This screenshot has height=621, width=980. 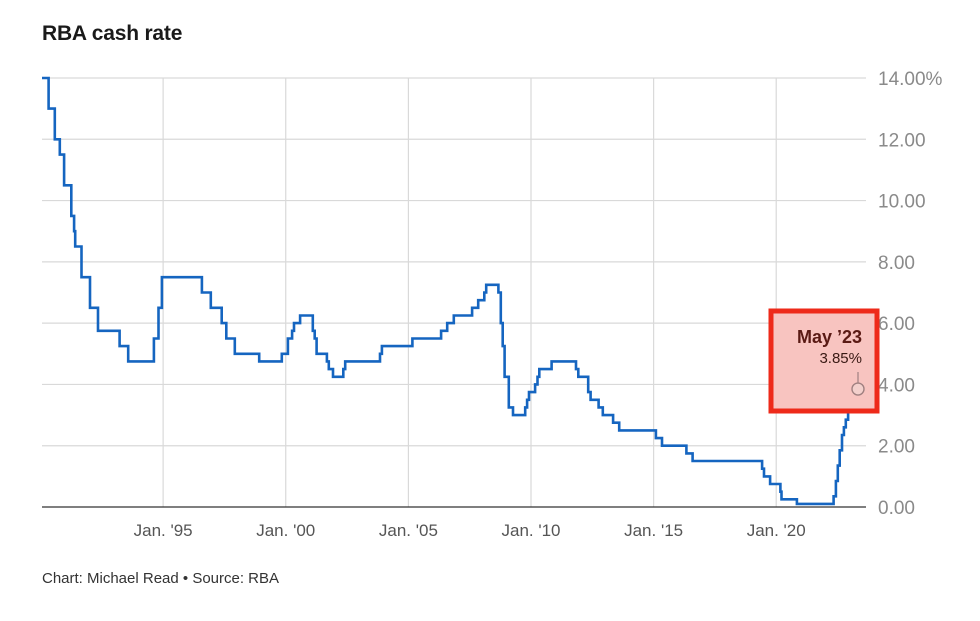 I want to click on y-tick-label: 4.00, so click(x=896, y=385).